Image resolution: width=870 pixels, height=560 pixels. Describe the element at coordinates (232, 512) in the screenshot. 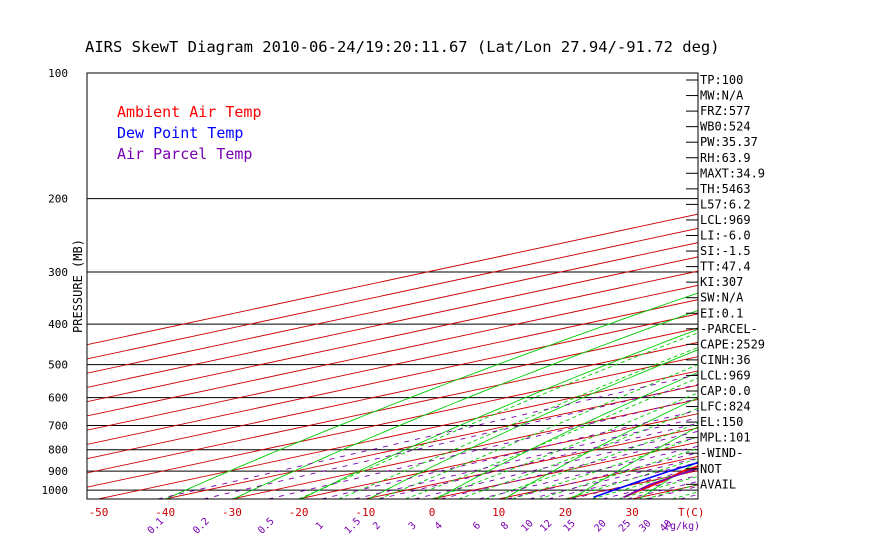

I see `bottom-temp-label-2: -30` at that location.